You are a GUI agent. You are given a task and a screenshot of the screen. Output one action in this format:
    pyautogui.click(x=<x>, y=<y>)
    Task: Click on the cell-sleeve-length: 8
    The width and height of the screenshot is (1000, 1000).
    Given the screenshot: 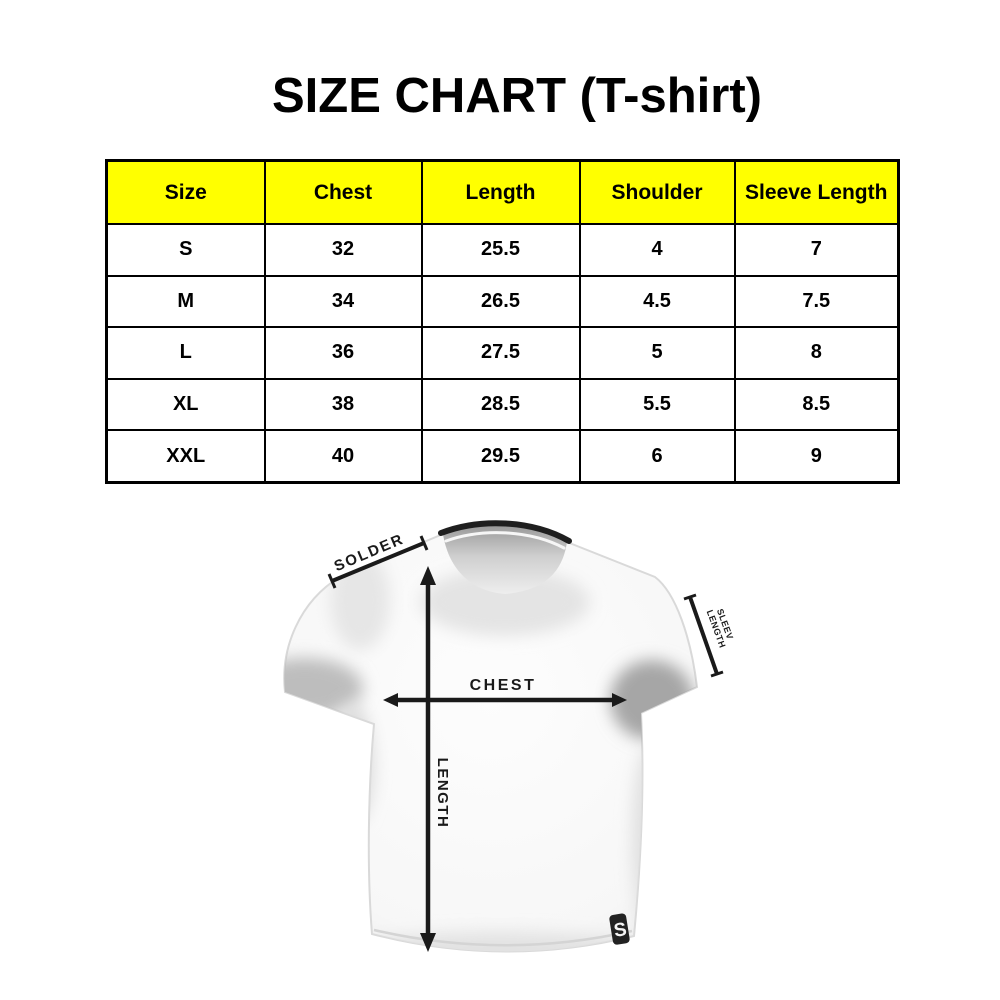 What is the action you would take?
    pyautogui.click(x=816, y=353)
    